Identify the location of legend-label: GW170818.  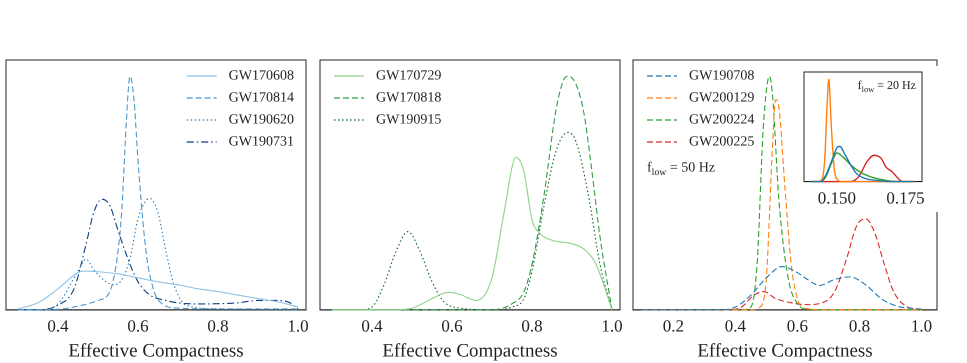
(409, 98).